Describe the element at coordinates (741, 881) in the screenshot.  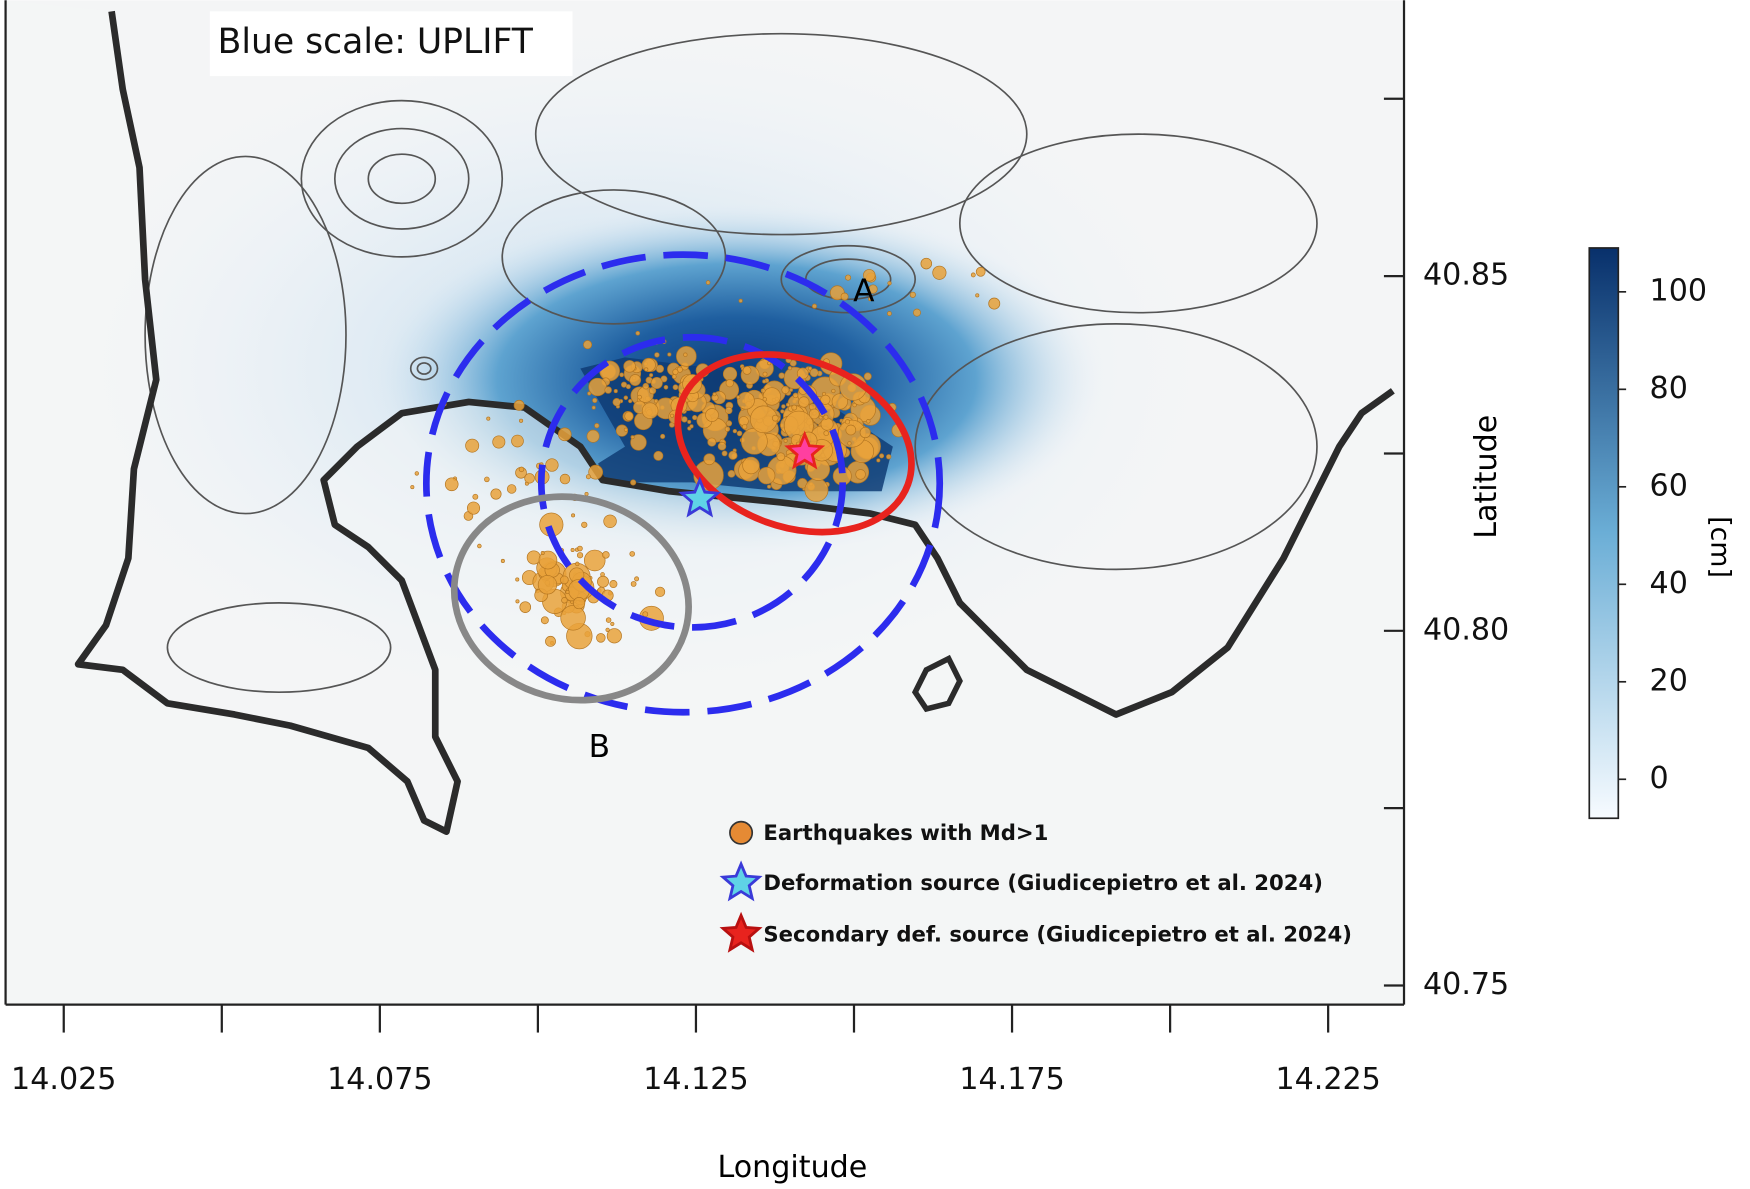
I see `legend-marker` at that location.